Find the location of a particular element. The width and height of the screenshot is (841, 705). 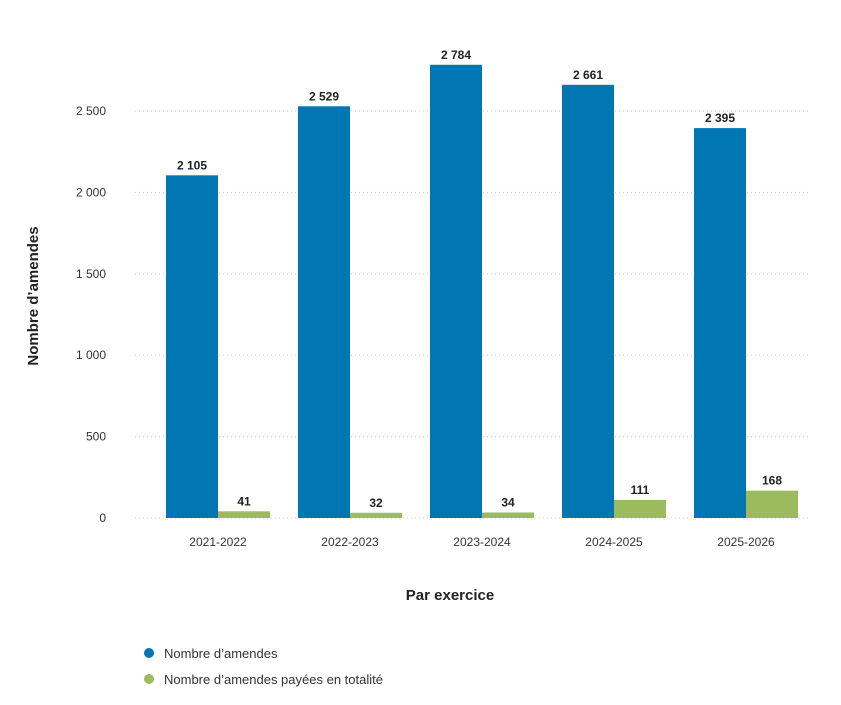

legend-item-payees: Nombre d’amendes payées en totalité is located at coordinates (263, 679).